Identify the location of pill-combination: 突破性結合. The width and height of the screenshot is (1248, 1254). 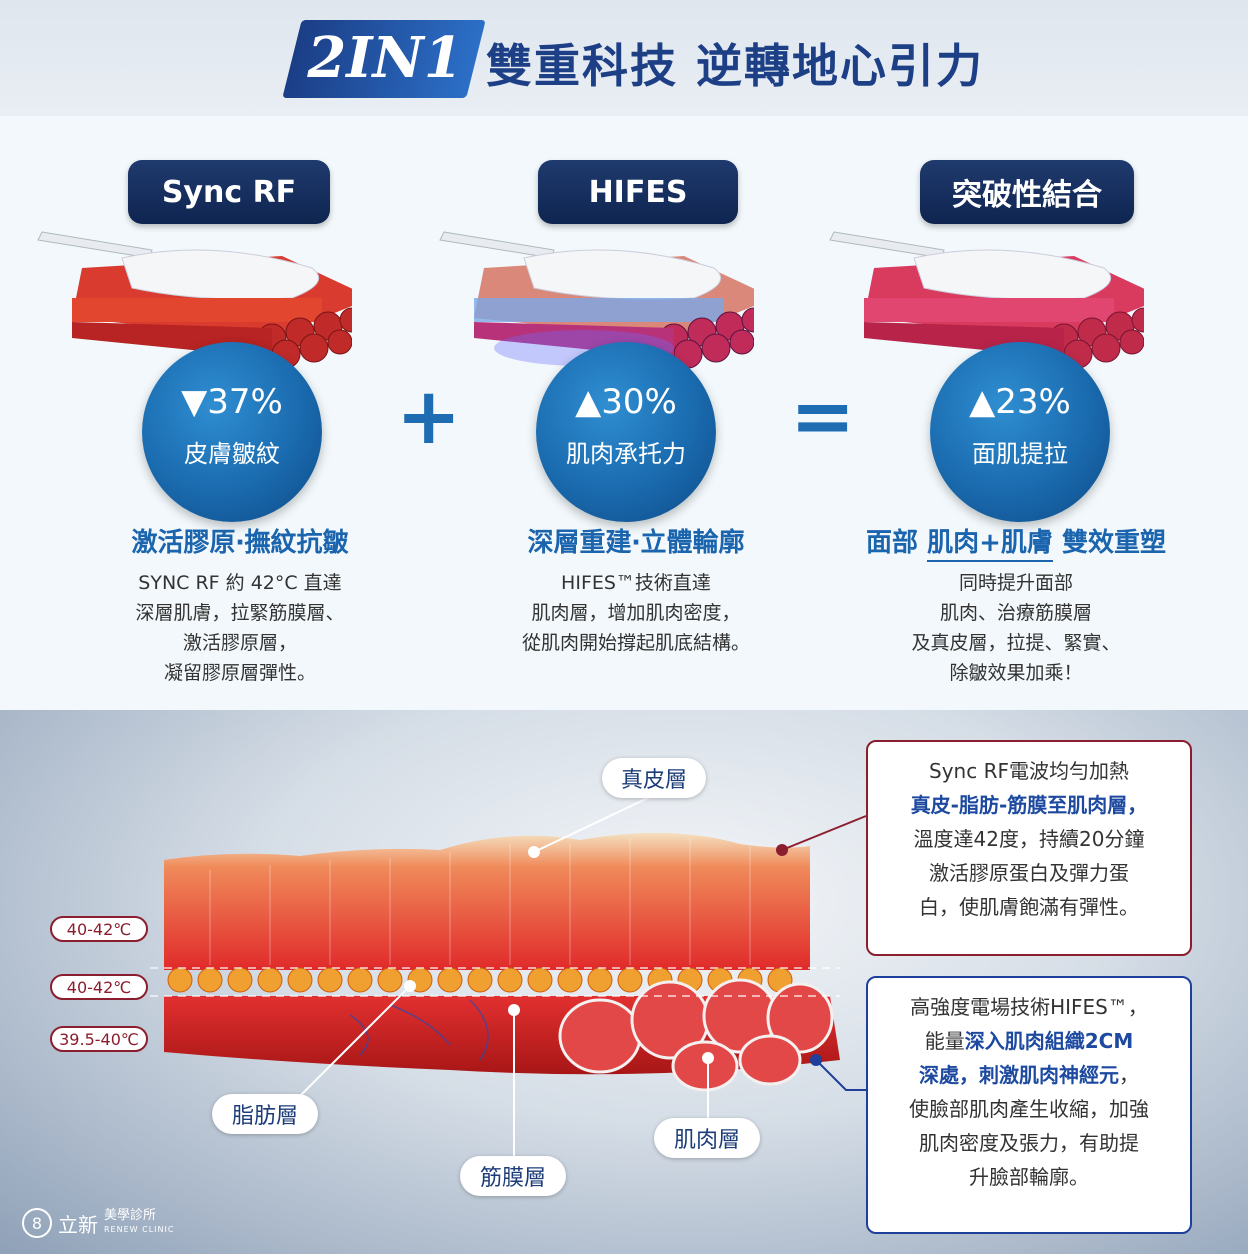
(1027, 192).